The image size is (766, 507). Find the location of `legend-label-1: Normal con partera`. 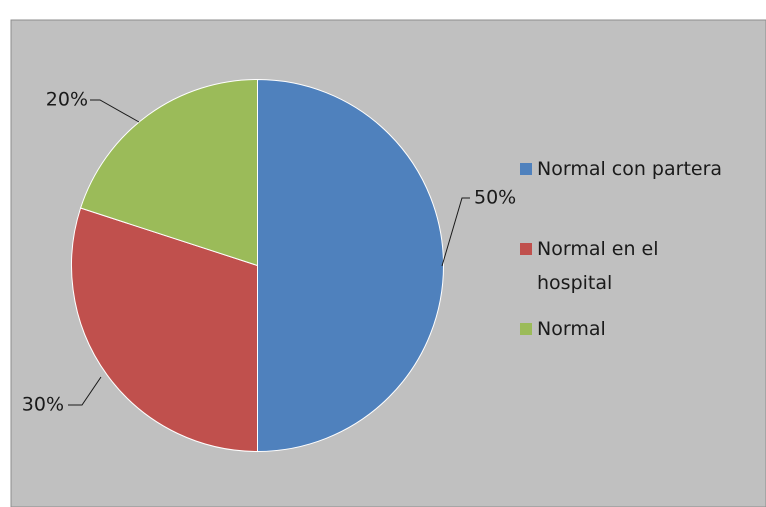

legend-label-1: Normal con partera is located at coordinates (629, 169).